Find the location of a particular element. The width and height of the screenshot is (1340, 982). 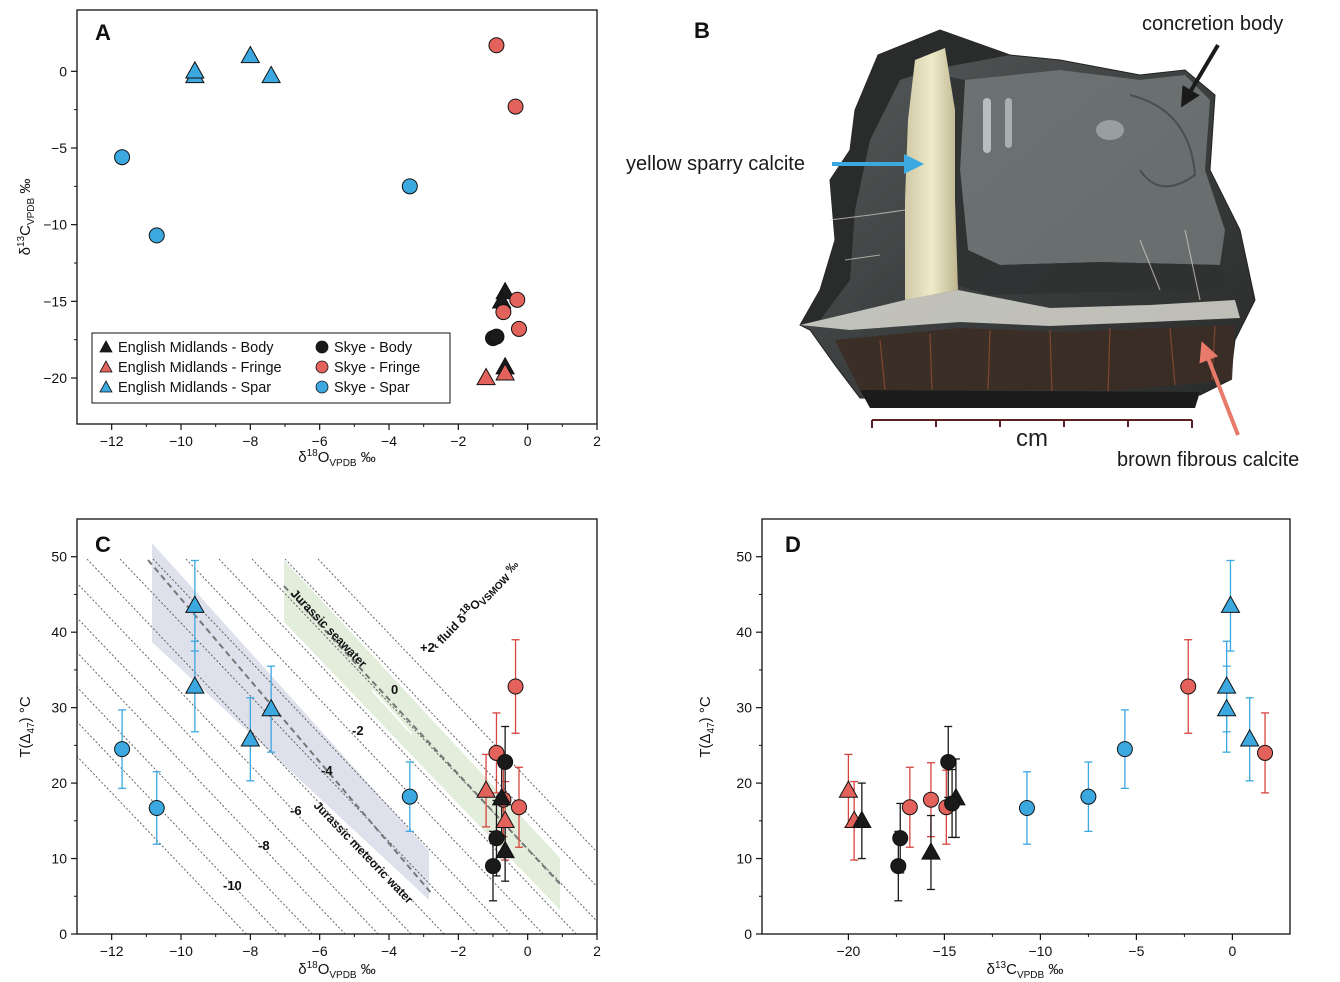

legend-box is located at coordinates (271, 368).